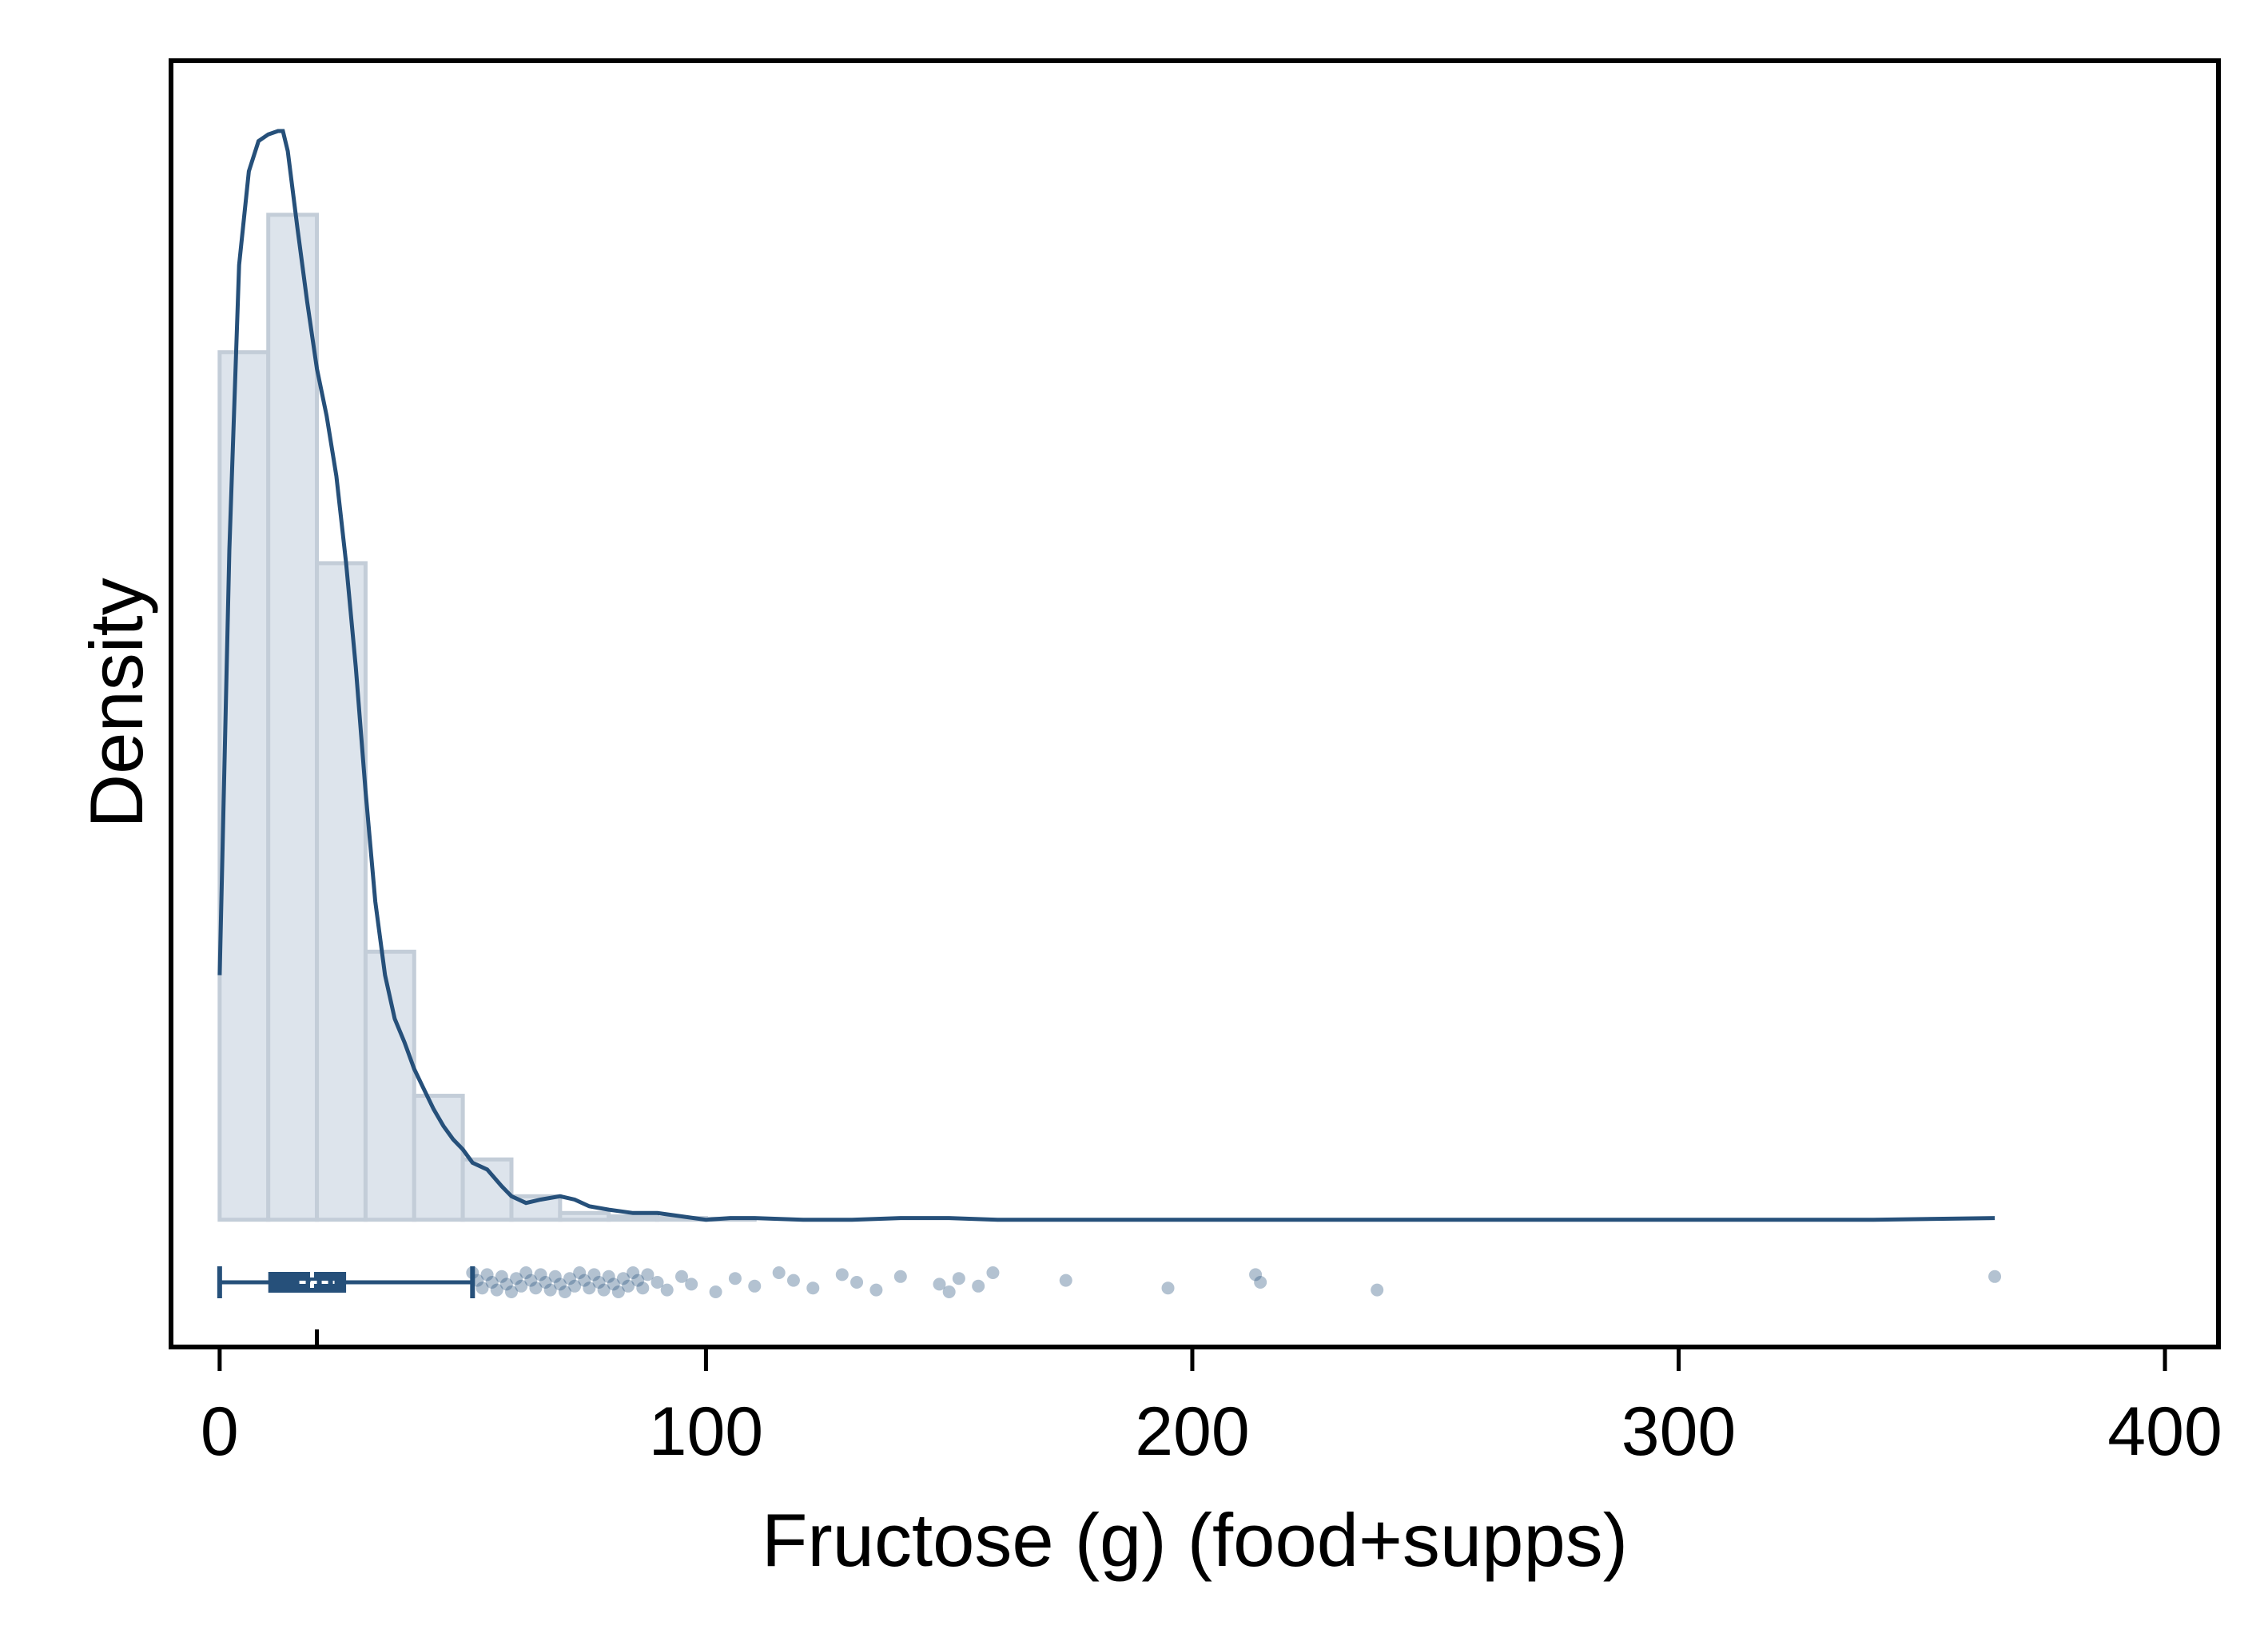 Image resolution: width=2268 pixels, height=1649 pixels. I want to click on x-axis-title: Fructose (g) (food+supps), so click(1195, 1540).